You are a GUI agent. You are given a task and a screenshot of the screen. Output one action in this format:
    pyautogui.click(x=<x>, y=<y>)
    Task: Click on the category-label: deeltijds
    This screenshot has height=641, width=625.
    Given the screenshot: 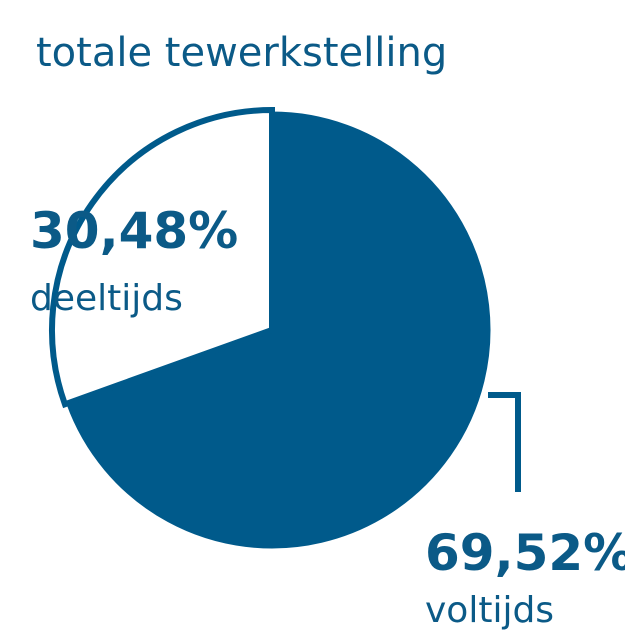 What is the action you would take?
    pyautogui.click(x=106, y=298)
    